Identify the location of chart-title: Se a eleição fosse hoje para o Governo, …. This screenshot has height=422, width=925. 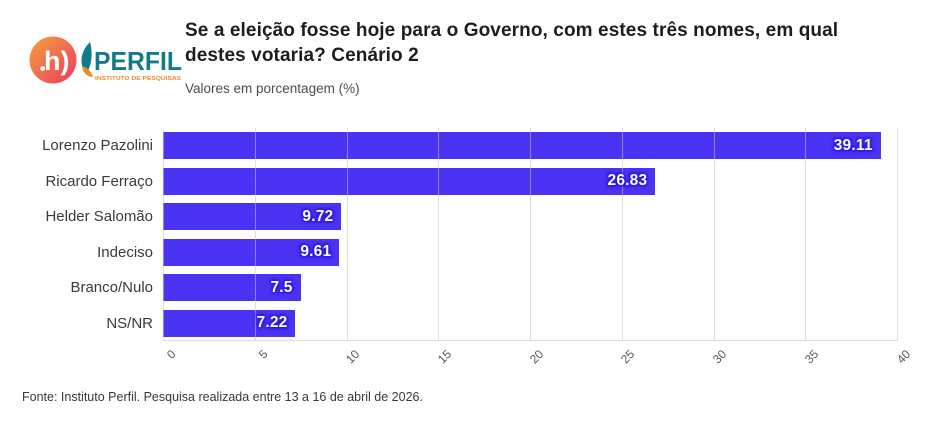
(512, 43).